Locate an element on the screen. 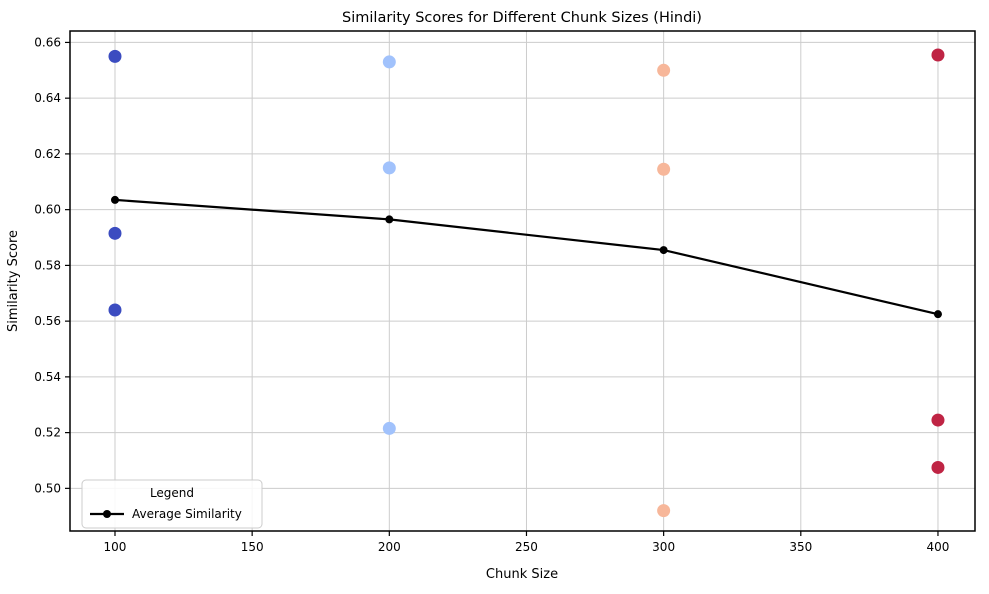  x-tick-label: 200 is located at coordinates (389, 547).